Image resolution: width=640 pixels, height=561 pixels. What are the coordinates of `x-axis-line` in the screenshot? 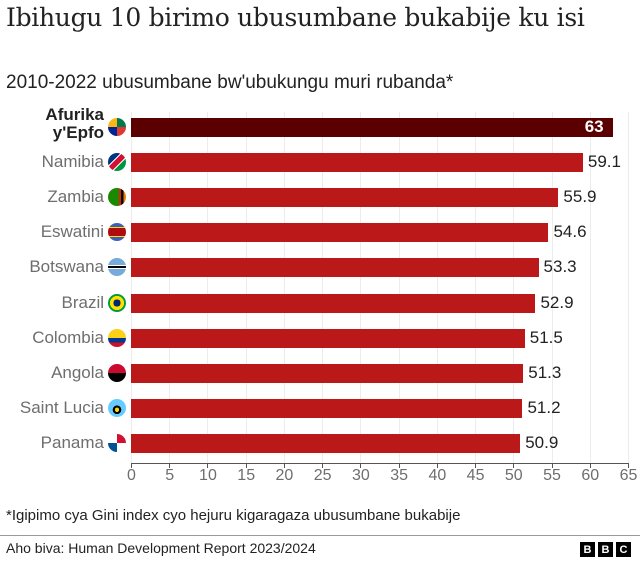 It's located at (379, 463).